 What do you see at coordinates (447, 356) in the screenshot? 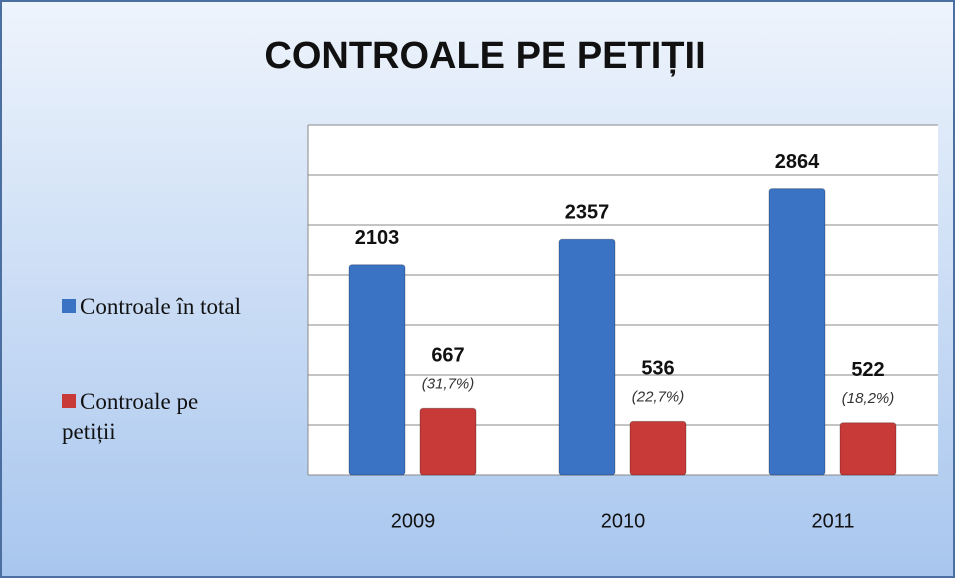
I see `data-label: 667` at bounding box center [447, 356].